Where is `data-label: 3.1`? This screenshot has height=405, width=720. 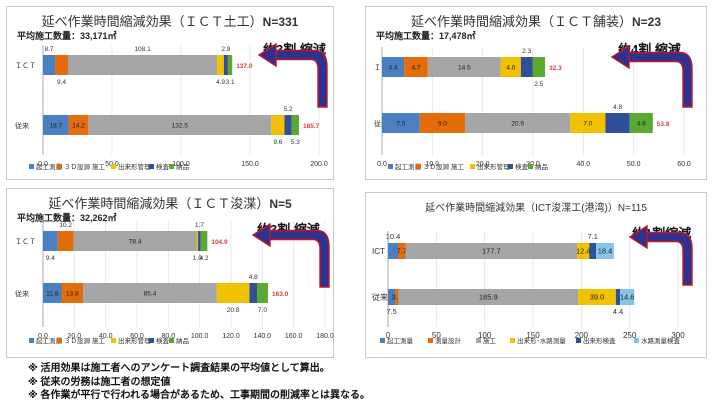
data-label: 3.1 is located at coordinates (230, 82).